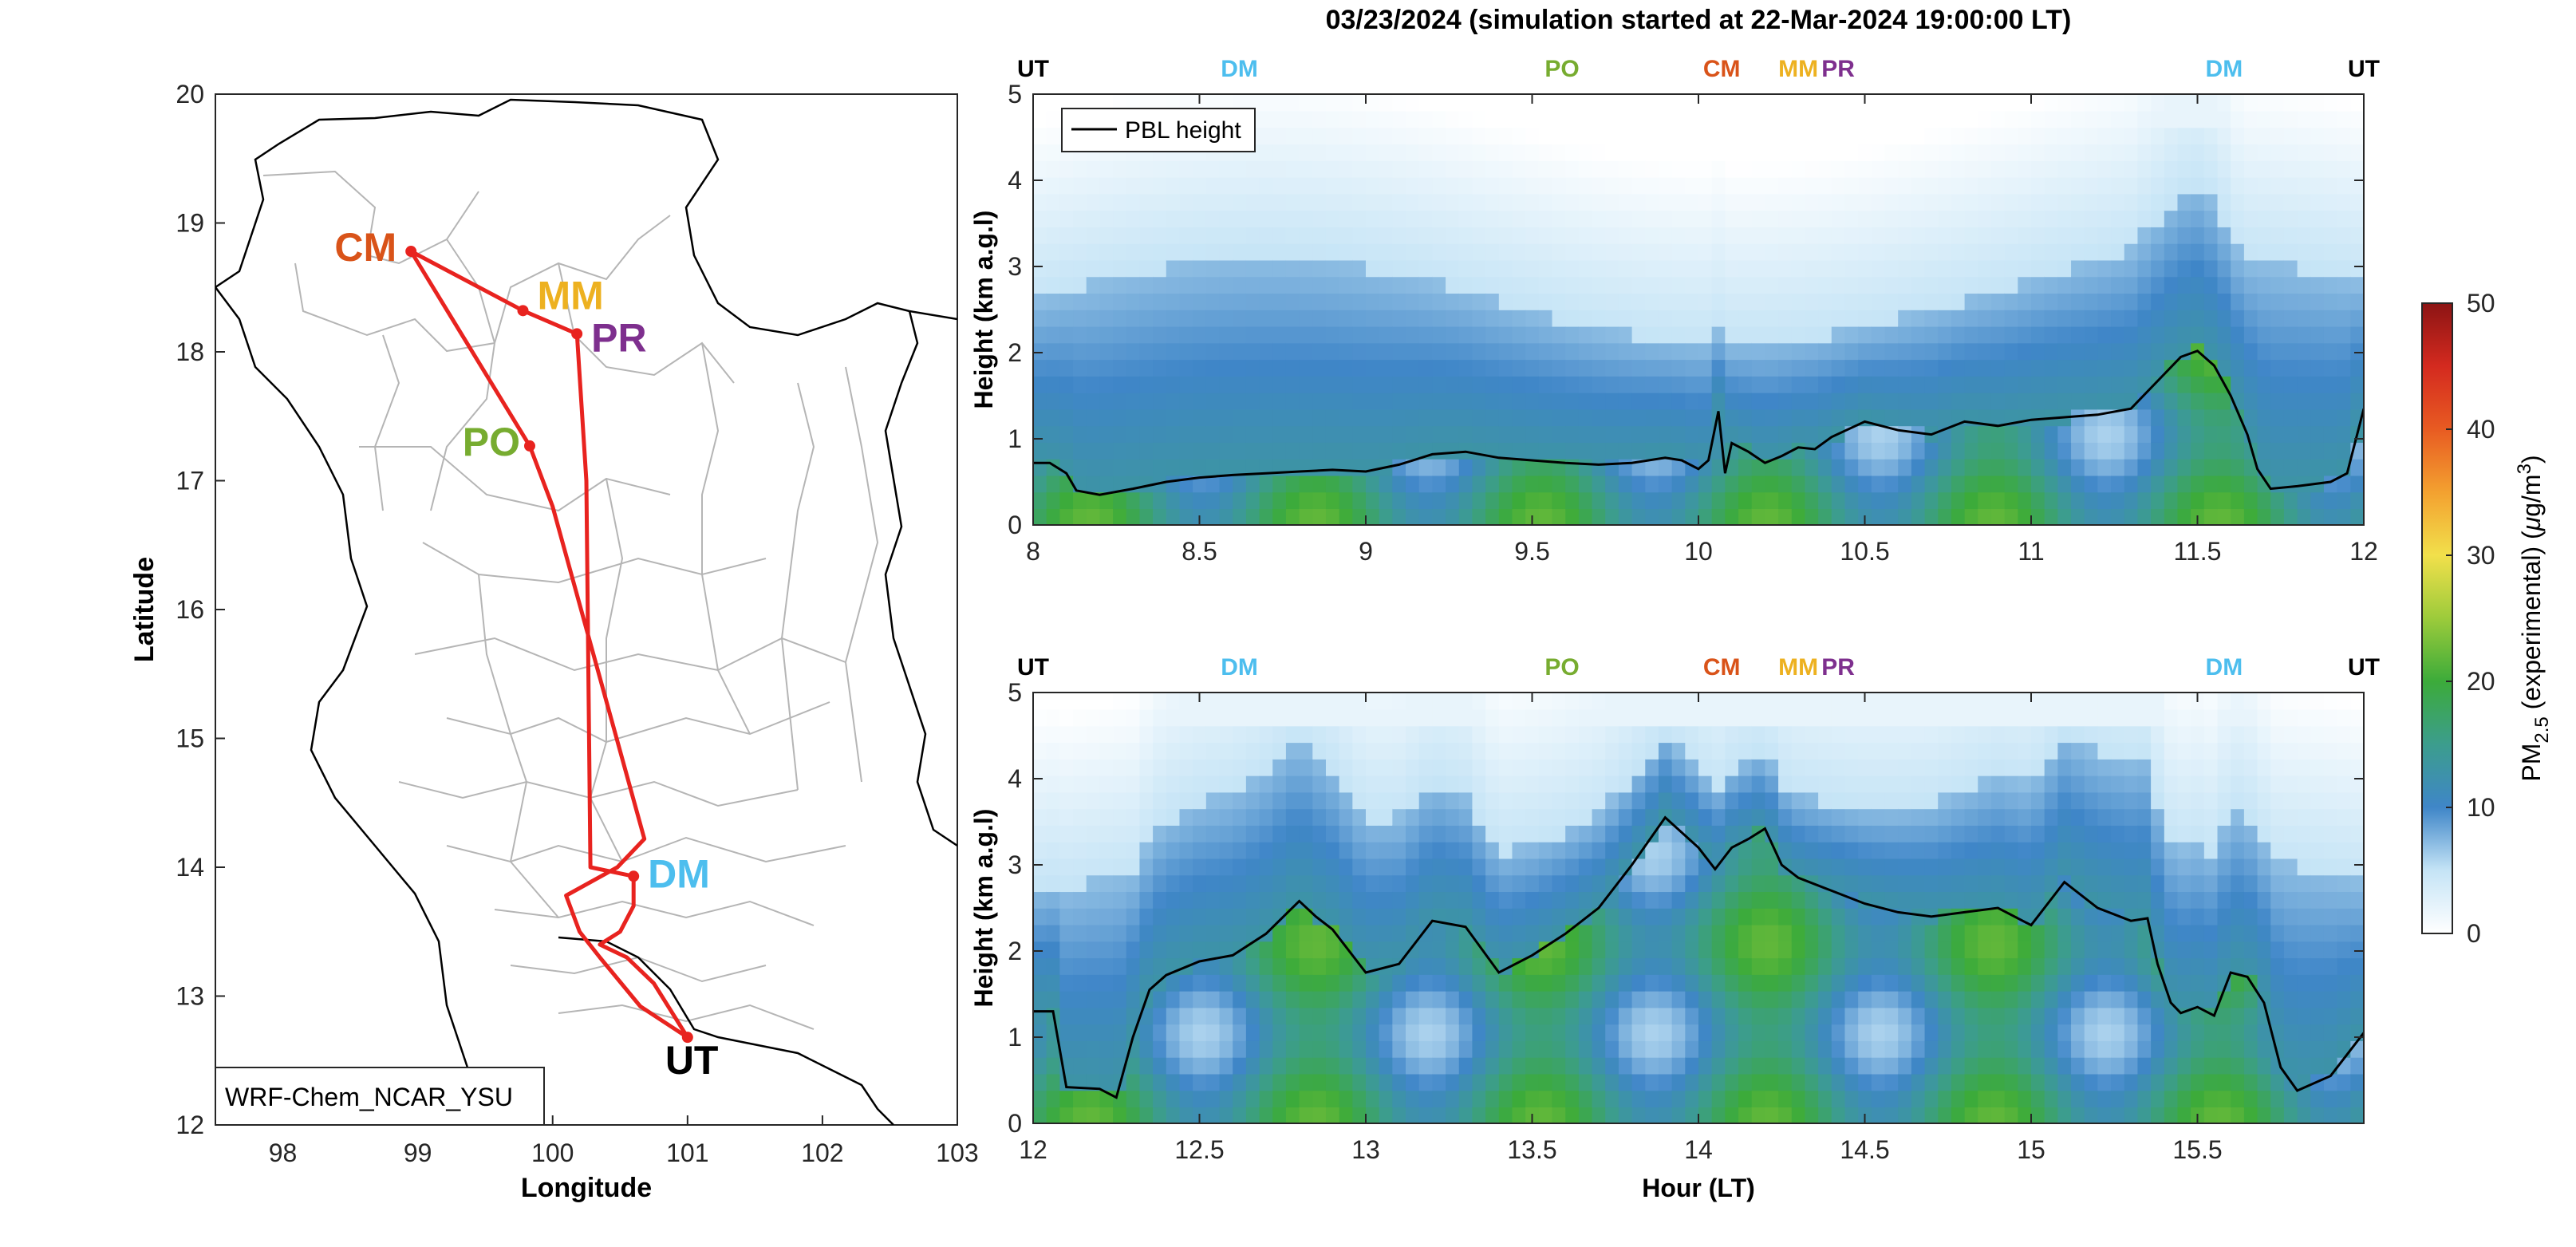 Image resolution: width=2576 pixels, height=1247 pixels. Describe the element at coordinates (492, 442) in the screenshot. I see `station-label-po: PO` at that location.